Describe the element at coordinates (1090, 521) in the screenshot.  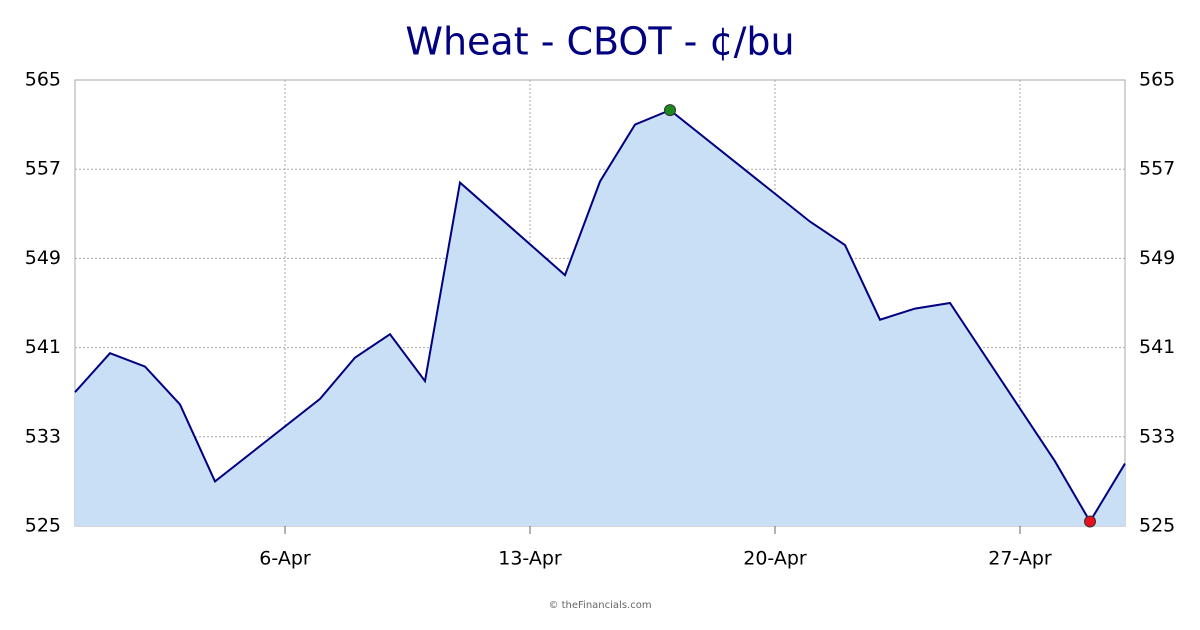
I see `low-marker` at that location.